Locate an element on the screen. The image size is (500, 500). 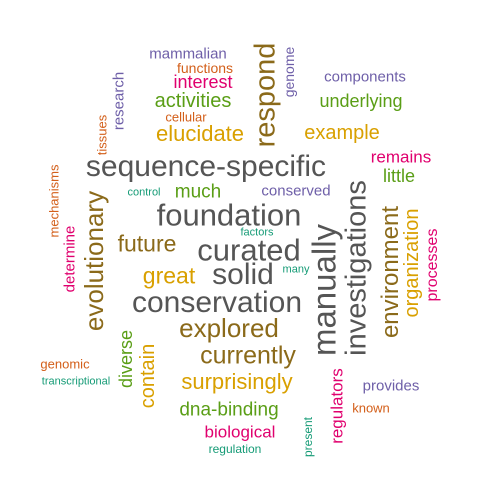
word-regulation: regulation is located at coordinates (235, 449).